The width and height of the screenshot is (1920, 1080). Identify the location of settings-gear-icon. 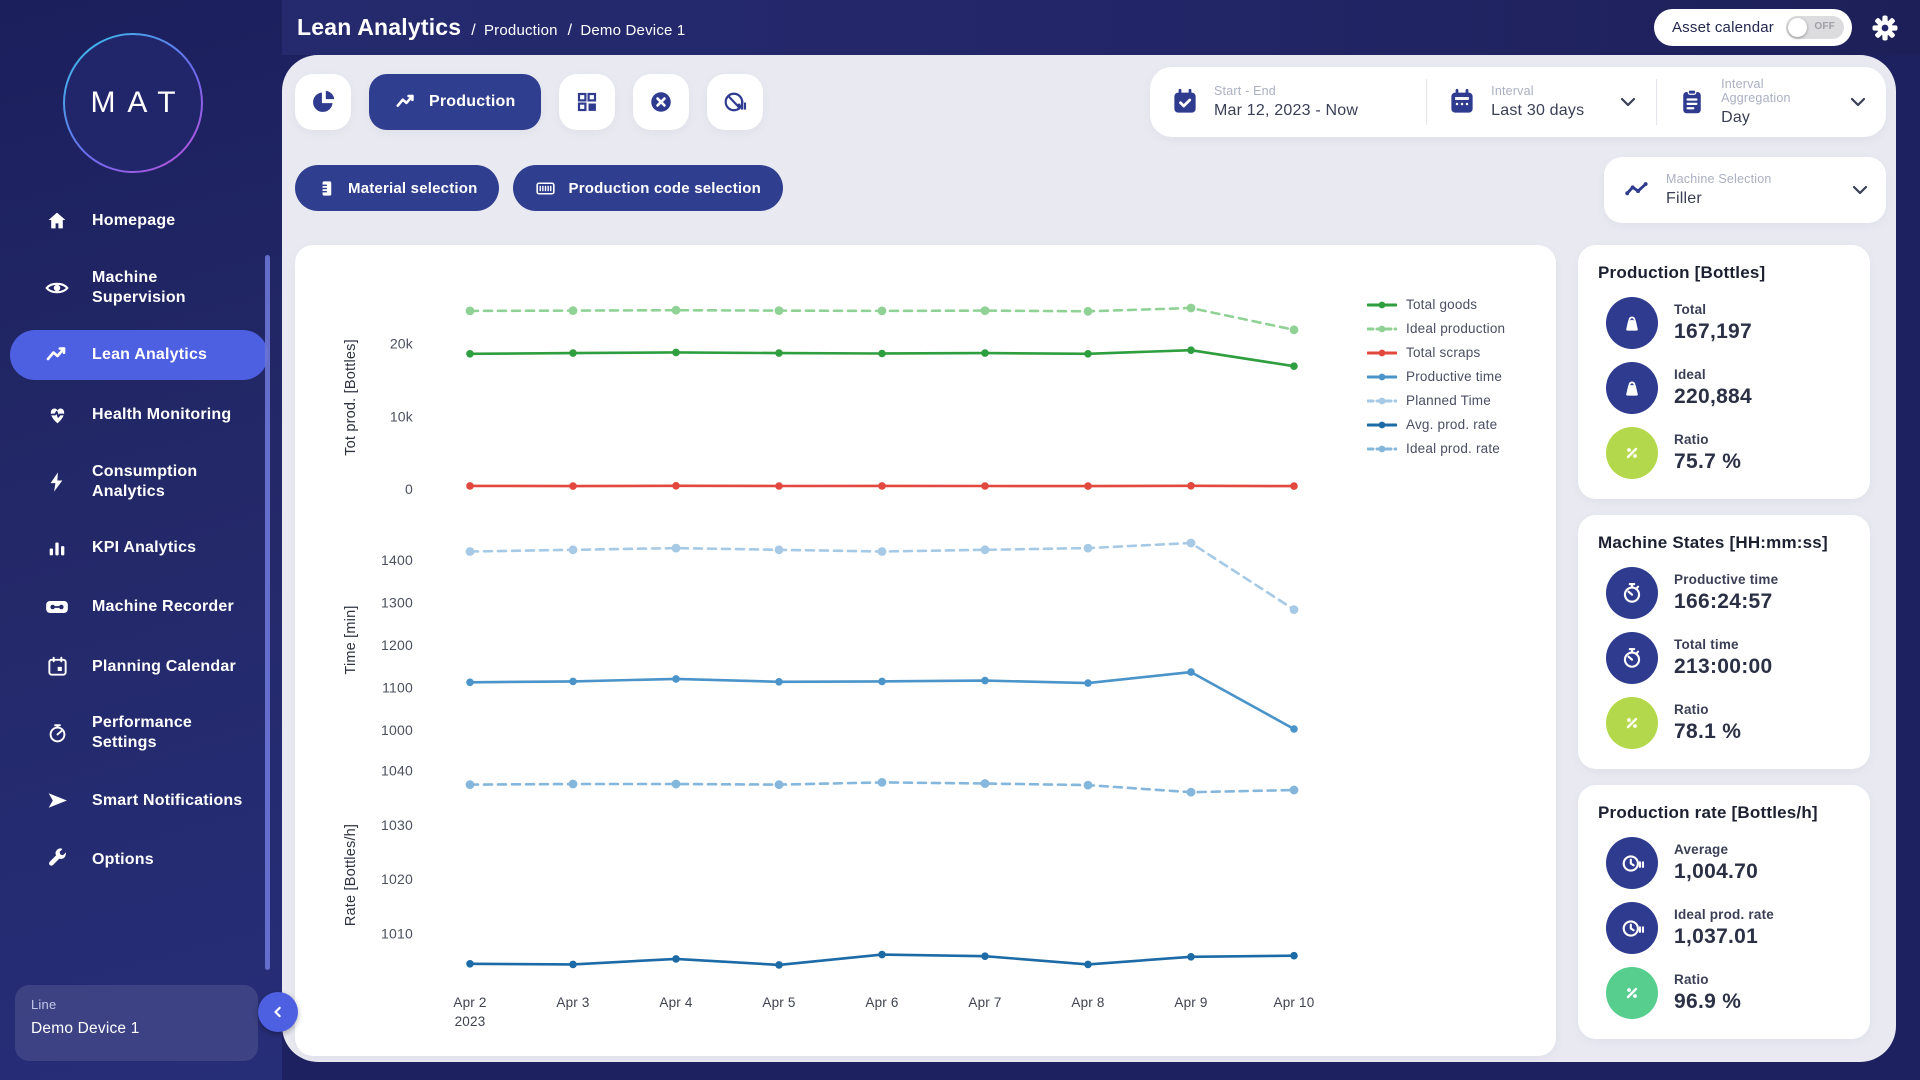
(1885, 28).